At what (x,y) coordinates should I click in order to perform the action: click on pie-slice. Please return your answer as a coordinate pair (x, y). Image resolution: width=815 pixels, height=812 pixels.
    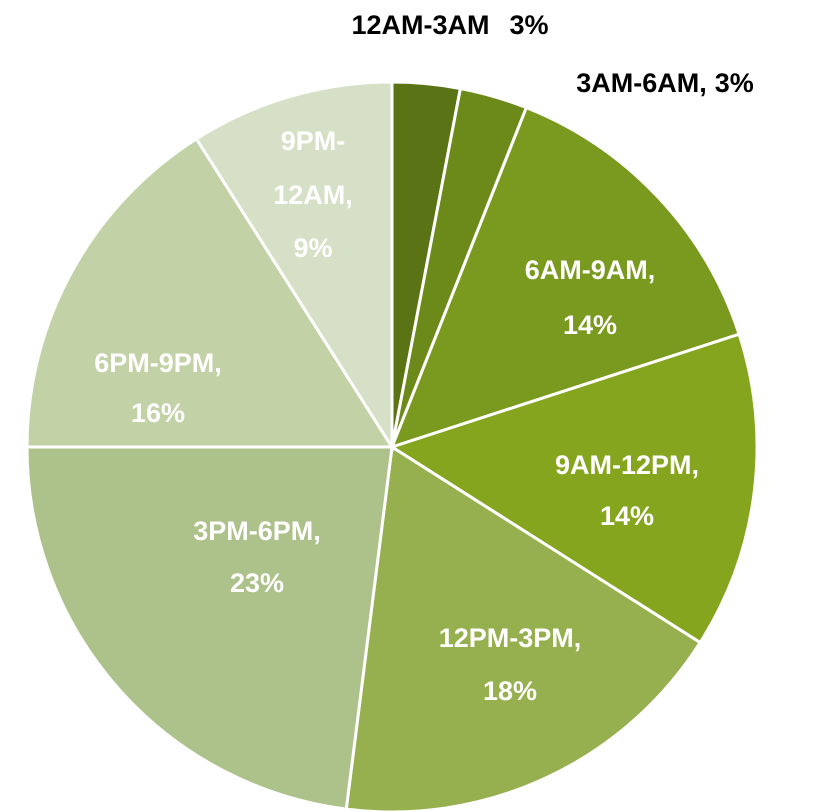
    Looking at the image, I should click on (294, 266).